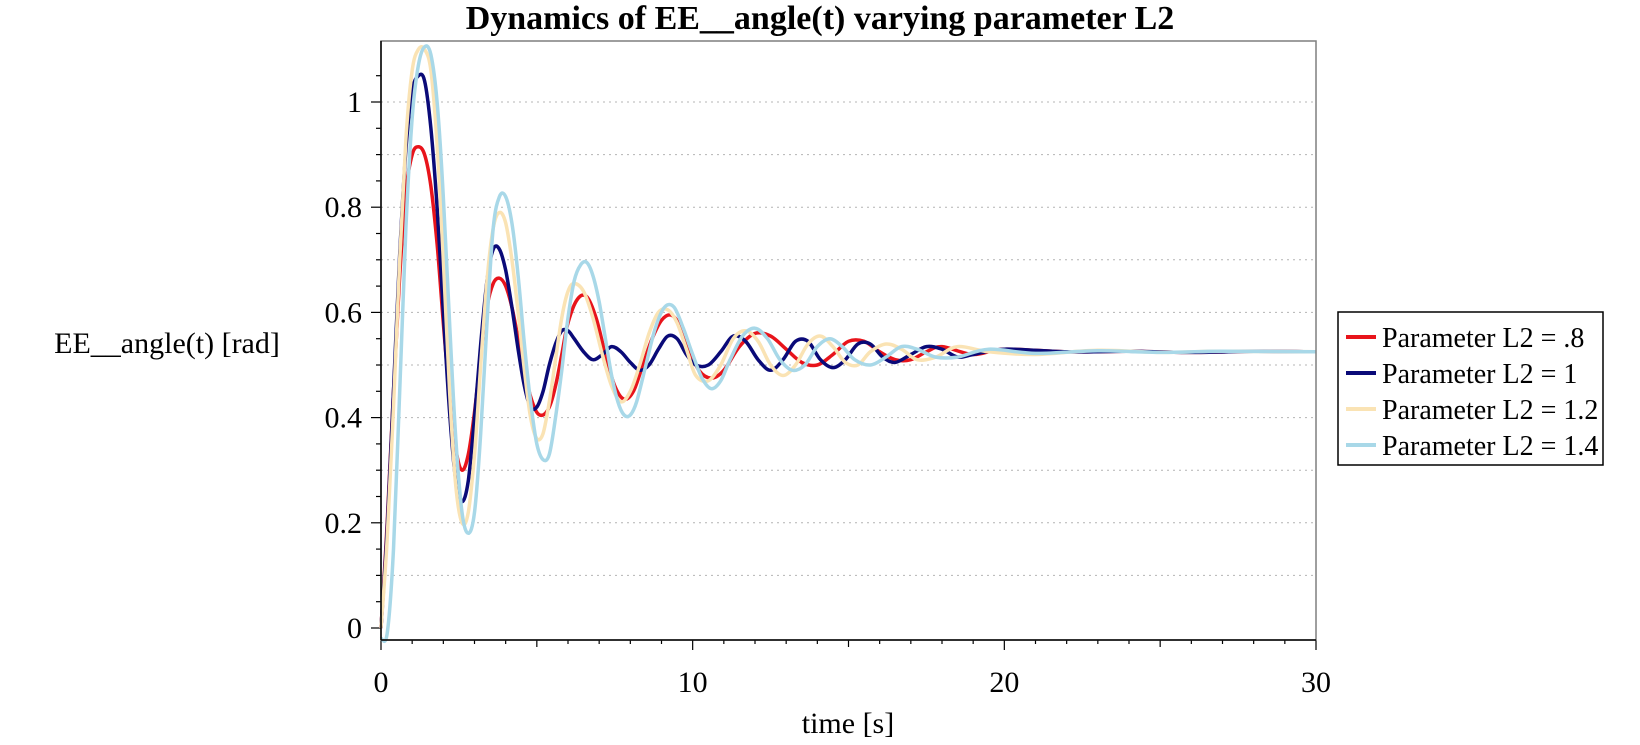 This screenshot has height=745, width=1640. Describe the element at coordinates (381, 682) in the screenshot. I see `x-tick-label: 0` at that location.